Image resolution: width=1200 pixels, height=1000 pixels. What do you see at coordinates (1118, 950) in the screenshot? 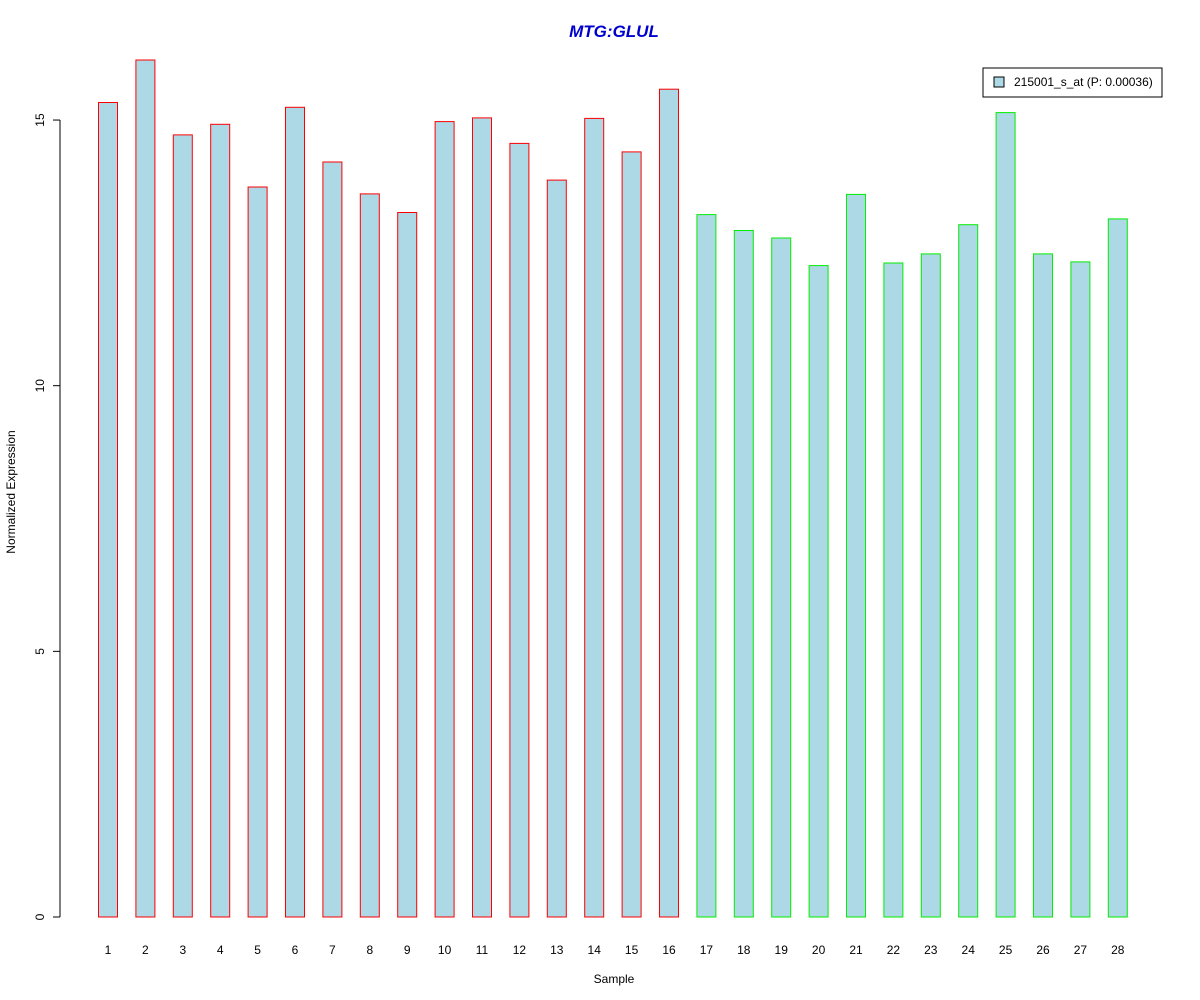
I see `x-tick-label: 28` at bounding box center [1118, 950].